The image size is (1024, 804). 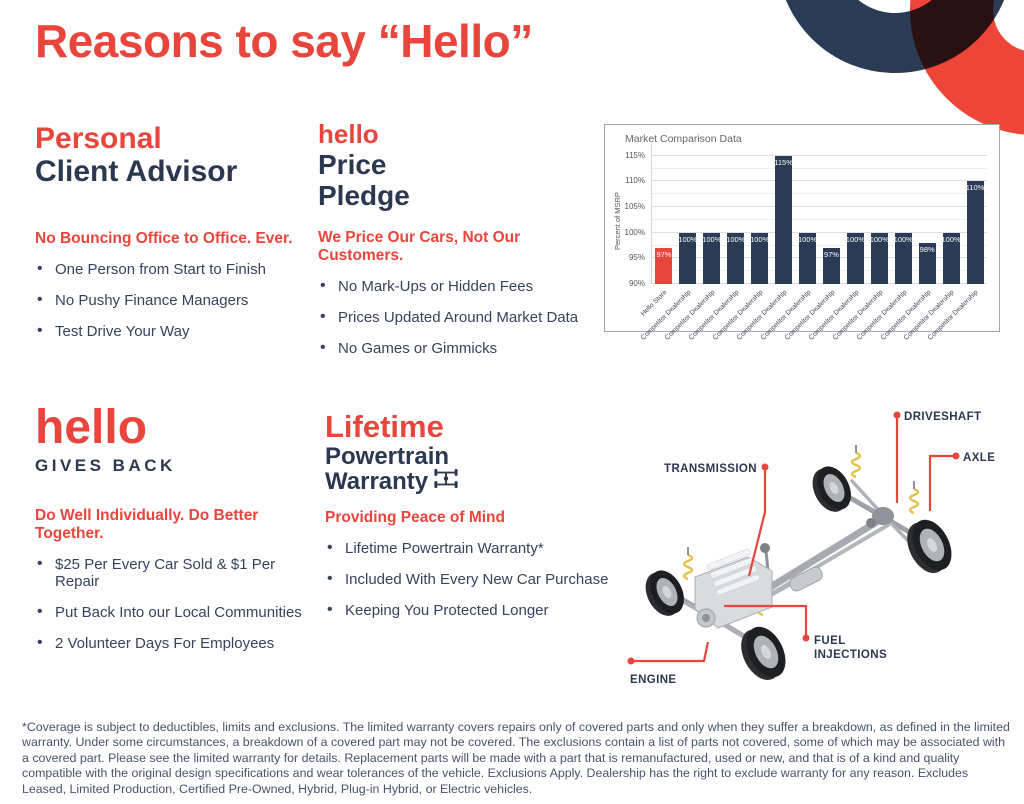 What do you see at coordinates (352, 165) in the screenshot?
I see `section-heading-navy: Price` at bounding box center [352, 165].